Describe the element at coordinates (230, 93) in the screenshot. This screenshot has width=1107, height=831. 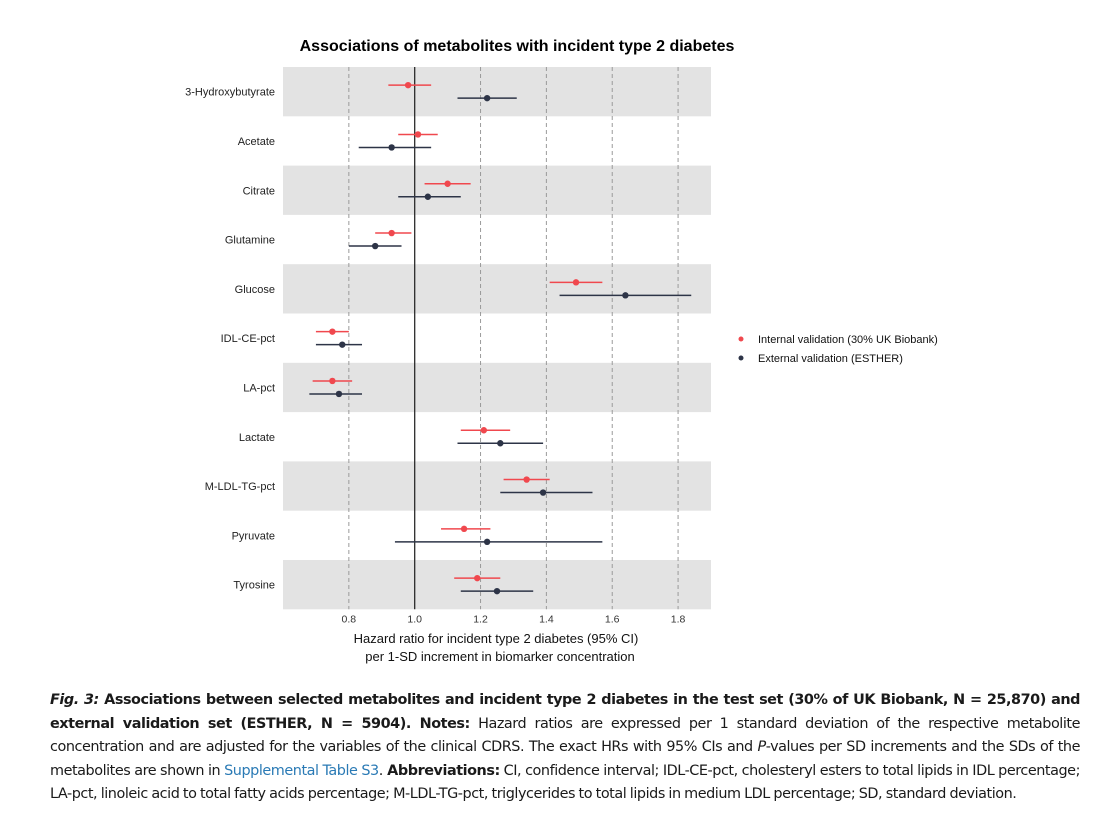
I see `category-label: 3-Hydroxybutyrate` at that location.